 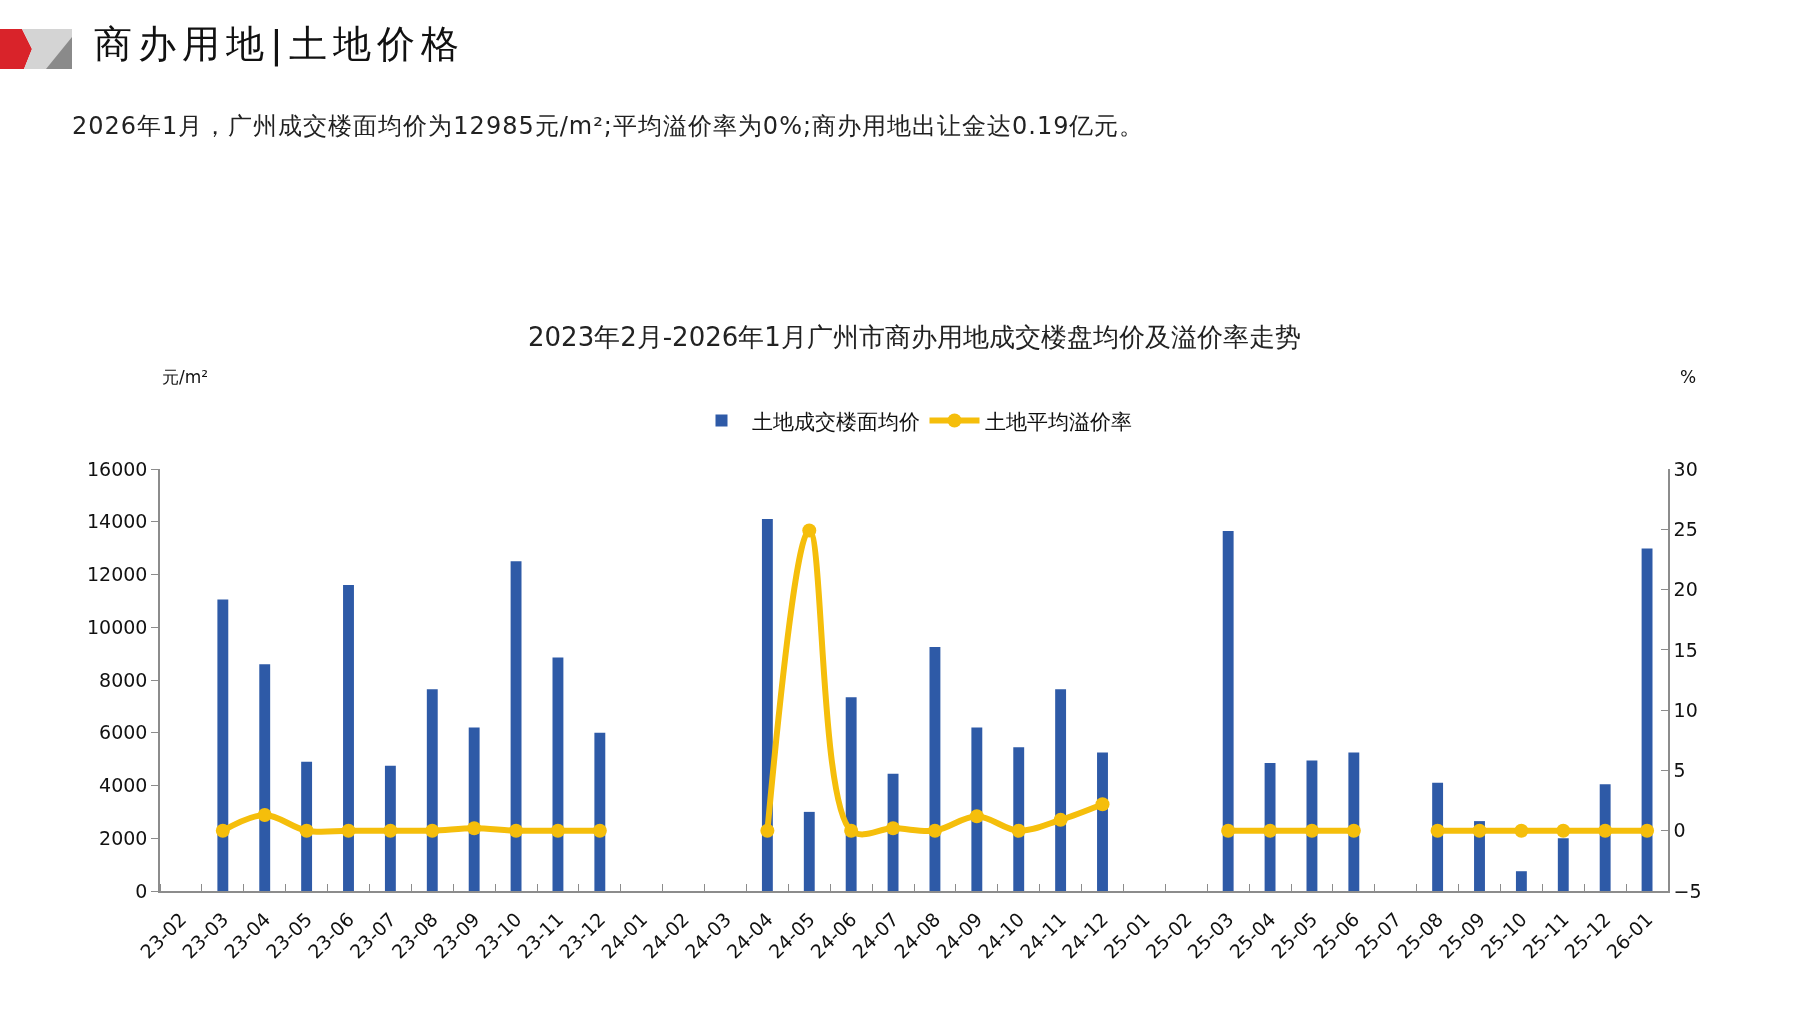 I want to click on y2-tick-label: 15, so click(x=1685, y=649).